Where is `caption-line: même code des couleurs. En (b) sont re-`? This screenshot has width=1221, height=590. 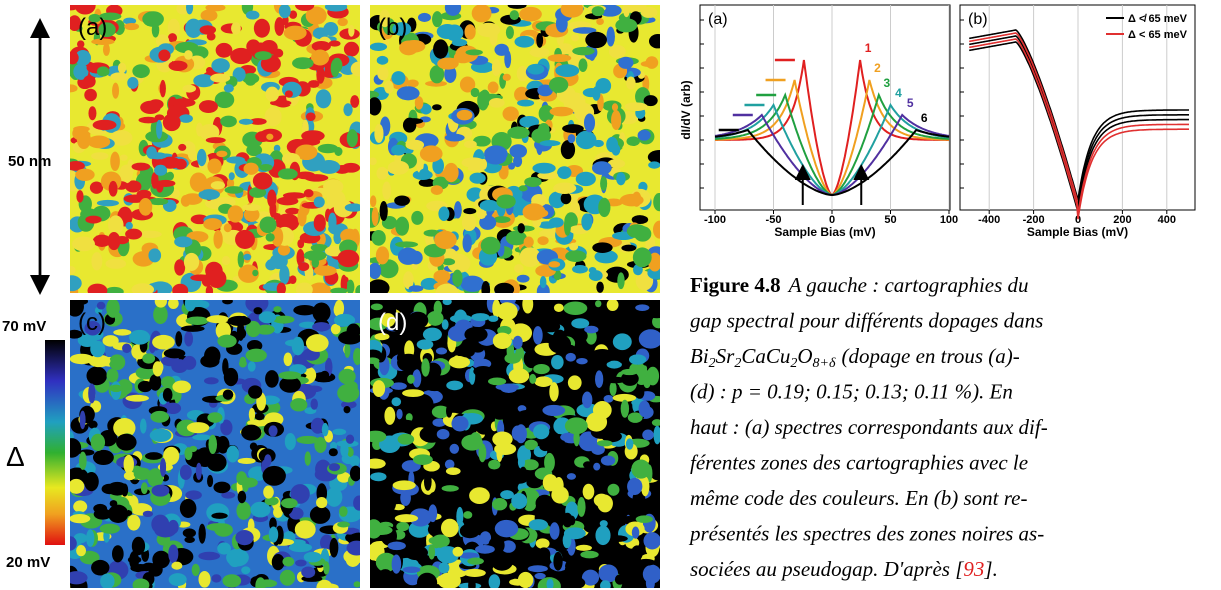
caption-line: même code des couleurs. En (b) sont re- is located at coordinates (858, 498).